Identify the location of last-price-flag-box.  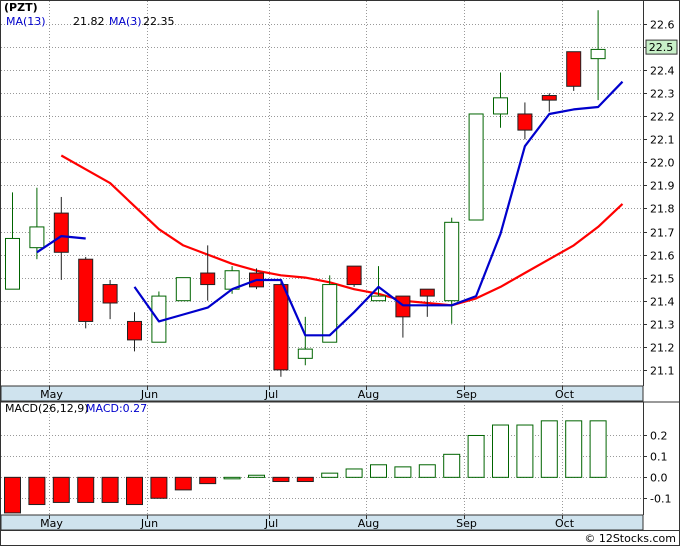
(661, 47).